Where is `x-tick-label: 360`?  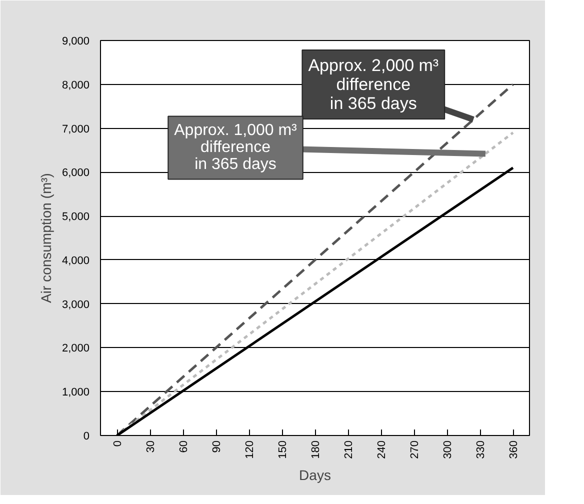
x-tick-label: 360 is located at coordinates (514, 449).